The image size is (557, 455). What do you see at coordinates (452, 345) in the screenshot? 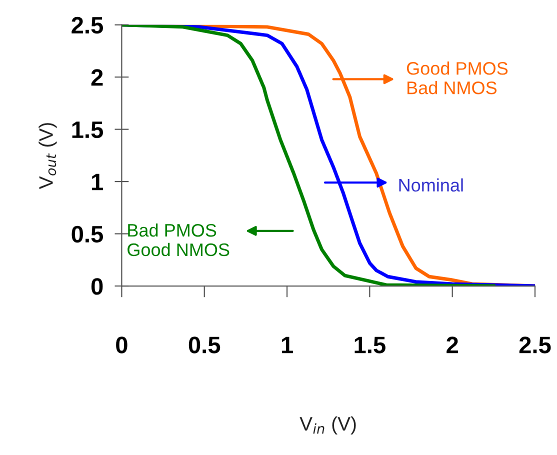
I see `x-tick-label: 2` at bounding box center [452, 345].